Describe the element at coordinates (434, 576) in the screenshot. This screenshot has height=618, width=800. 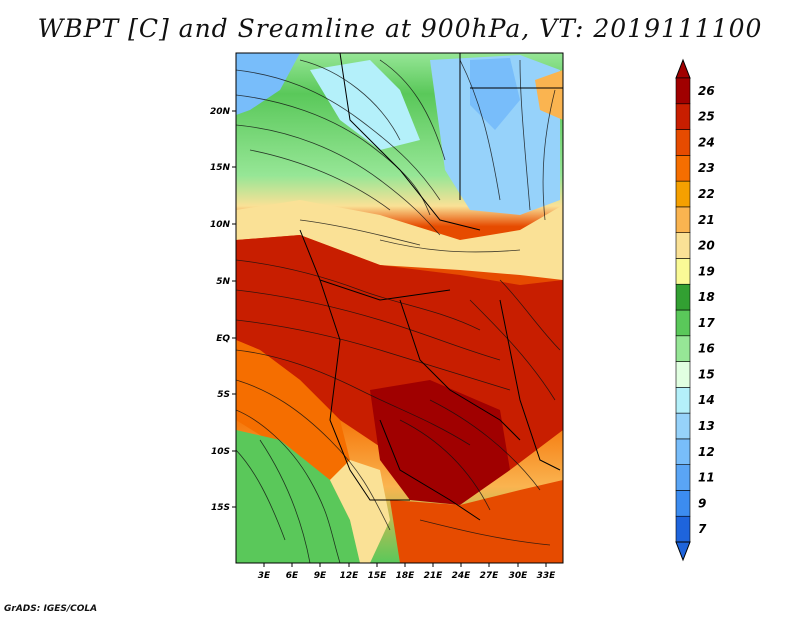
I see `lon-tick-label: 21E` at that location.